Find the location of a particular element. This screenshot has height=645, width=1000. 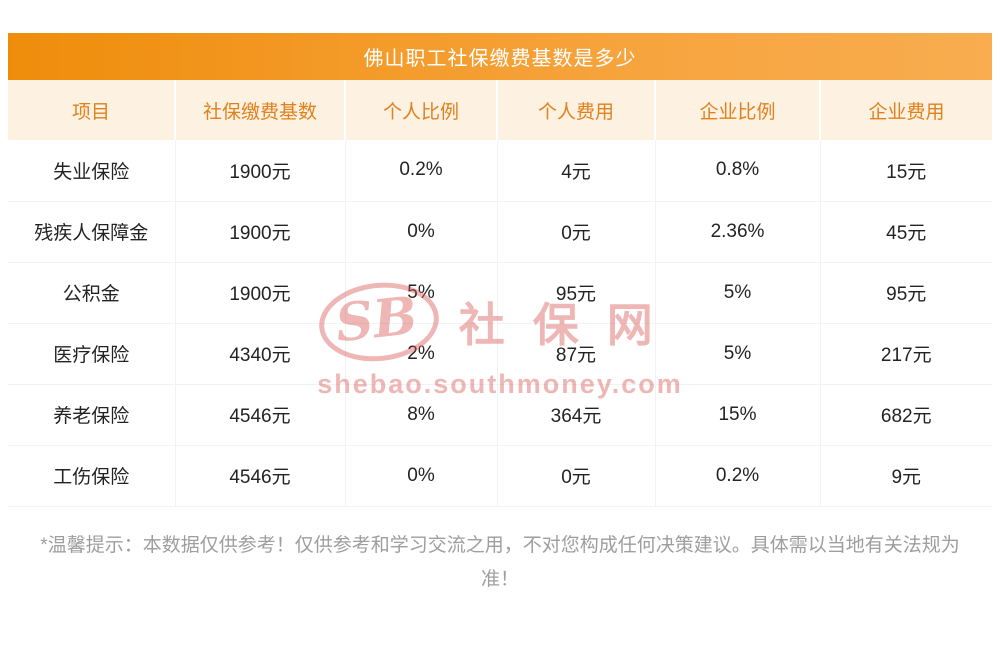

column-header: 企业比例 is located at coordinates (738, 110).